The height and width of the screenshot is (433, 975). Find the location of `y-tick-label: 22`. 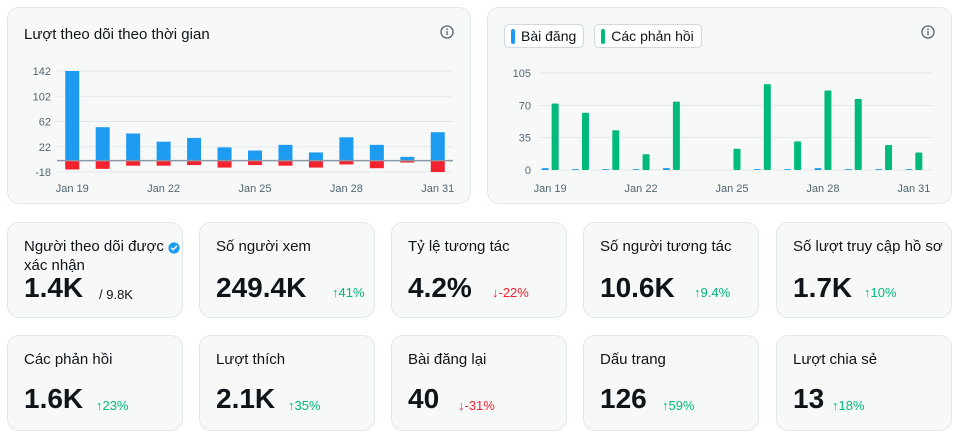

y-tick-label: 22 is located at coordinates (45, 148).